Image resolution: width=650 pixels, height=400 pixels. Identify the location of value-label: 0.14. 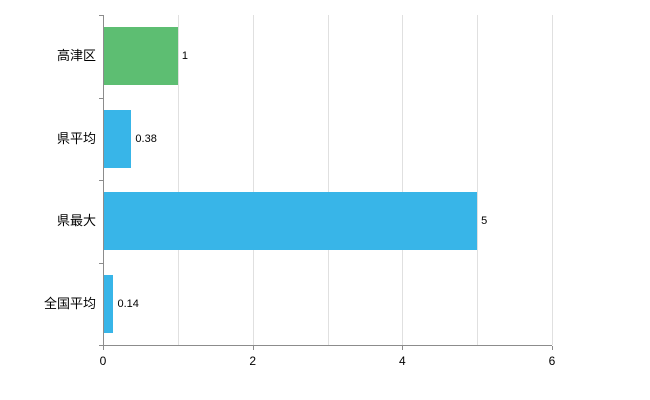
(128, 303).